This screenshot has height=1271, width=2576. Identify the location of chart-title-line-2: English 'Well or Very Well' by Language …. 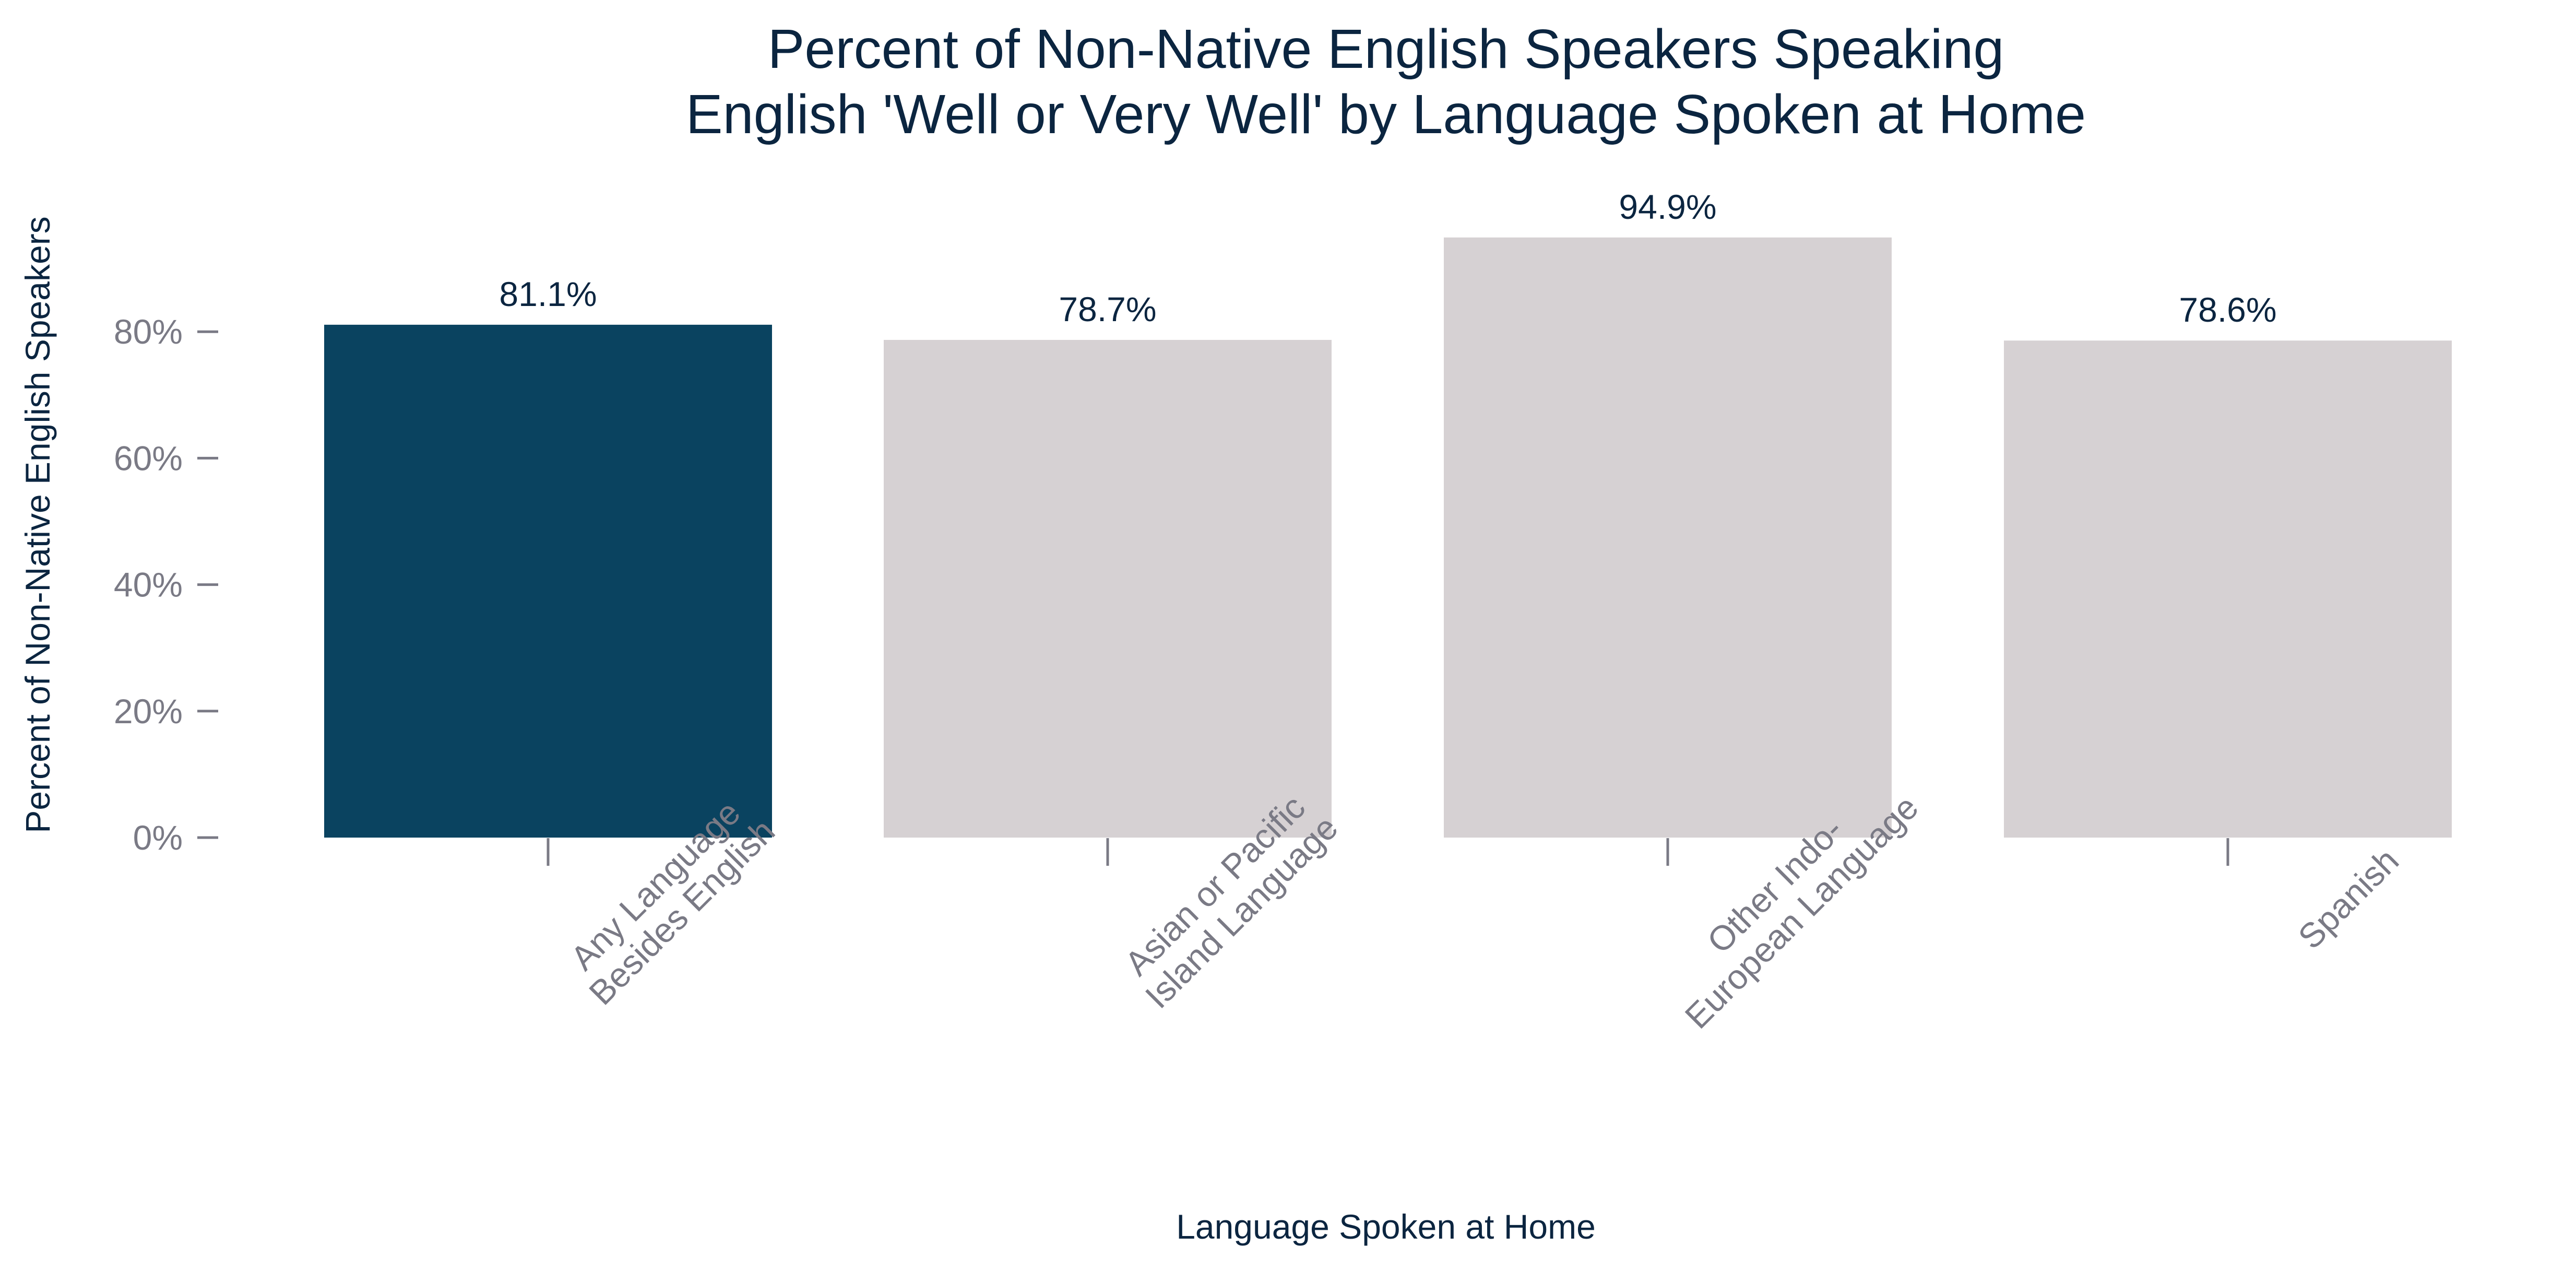
(1386, 114).